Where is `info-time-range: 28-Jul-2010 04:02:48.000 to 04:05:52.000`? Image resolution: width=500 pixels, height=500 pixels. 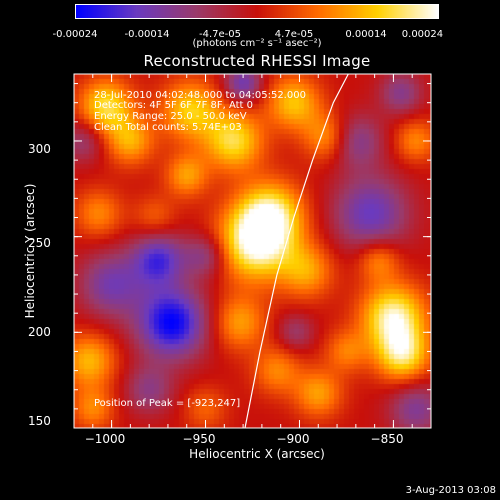 info-time-range: 28-Jul-2010 04:02:48.000 to 04:05:52.000 is located at coordinates (200, 95).